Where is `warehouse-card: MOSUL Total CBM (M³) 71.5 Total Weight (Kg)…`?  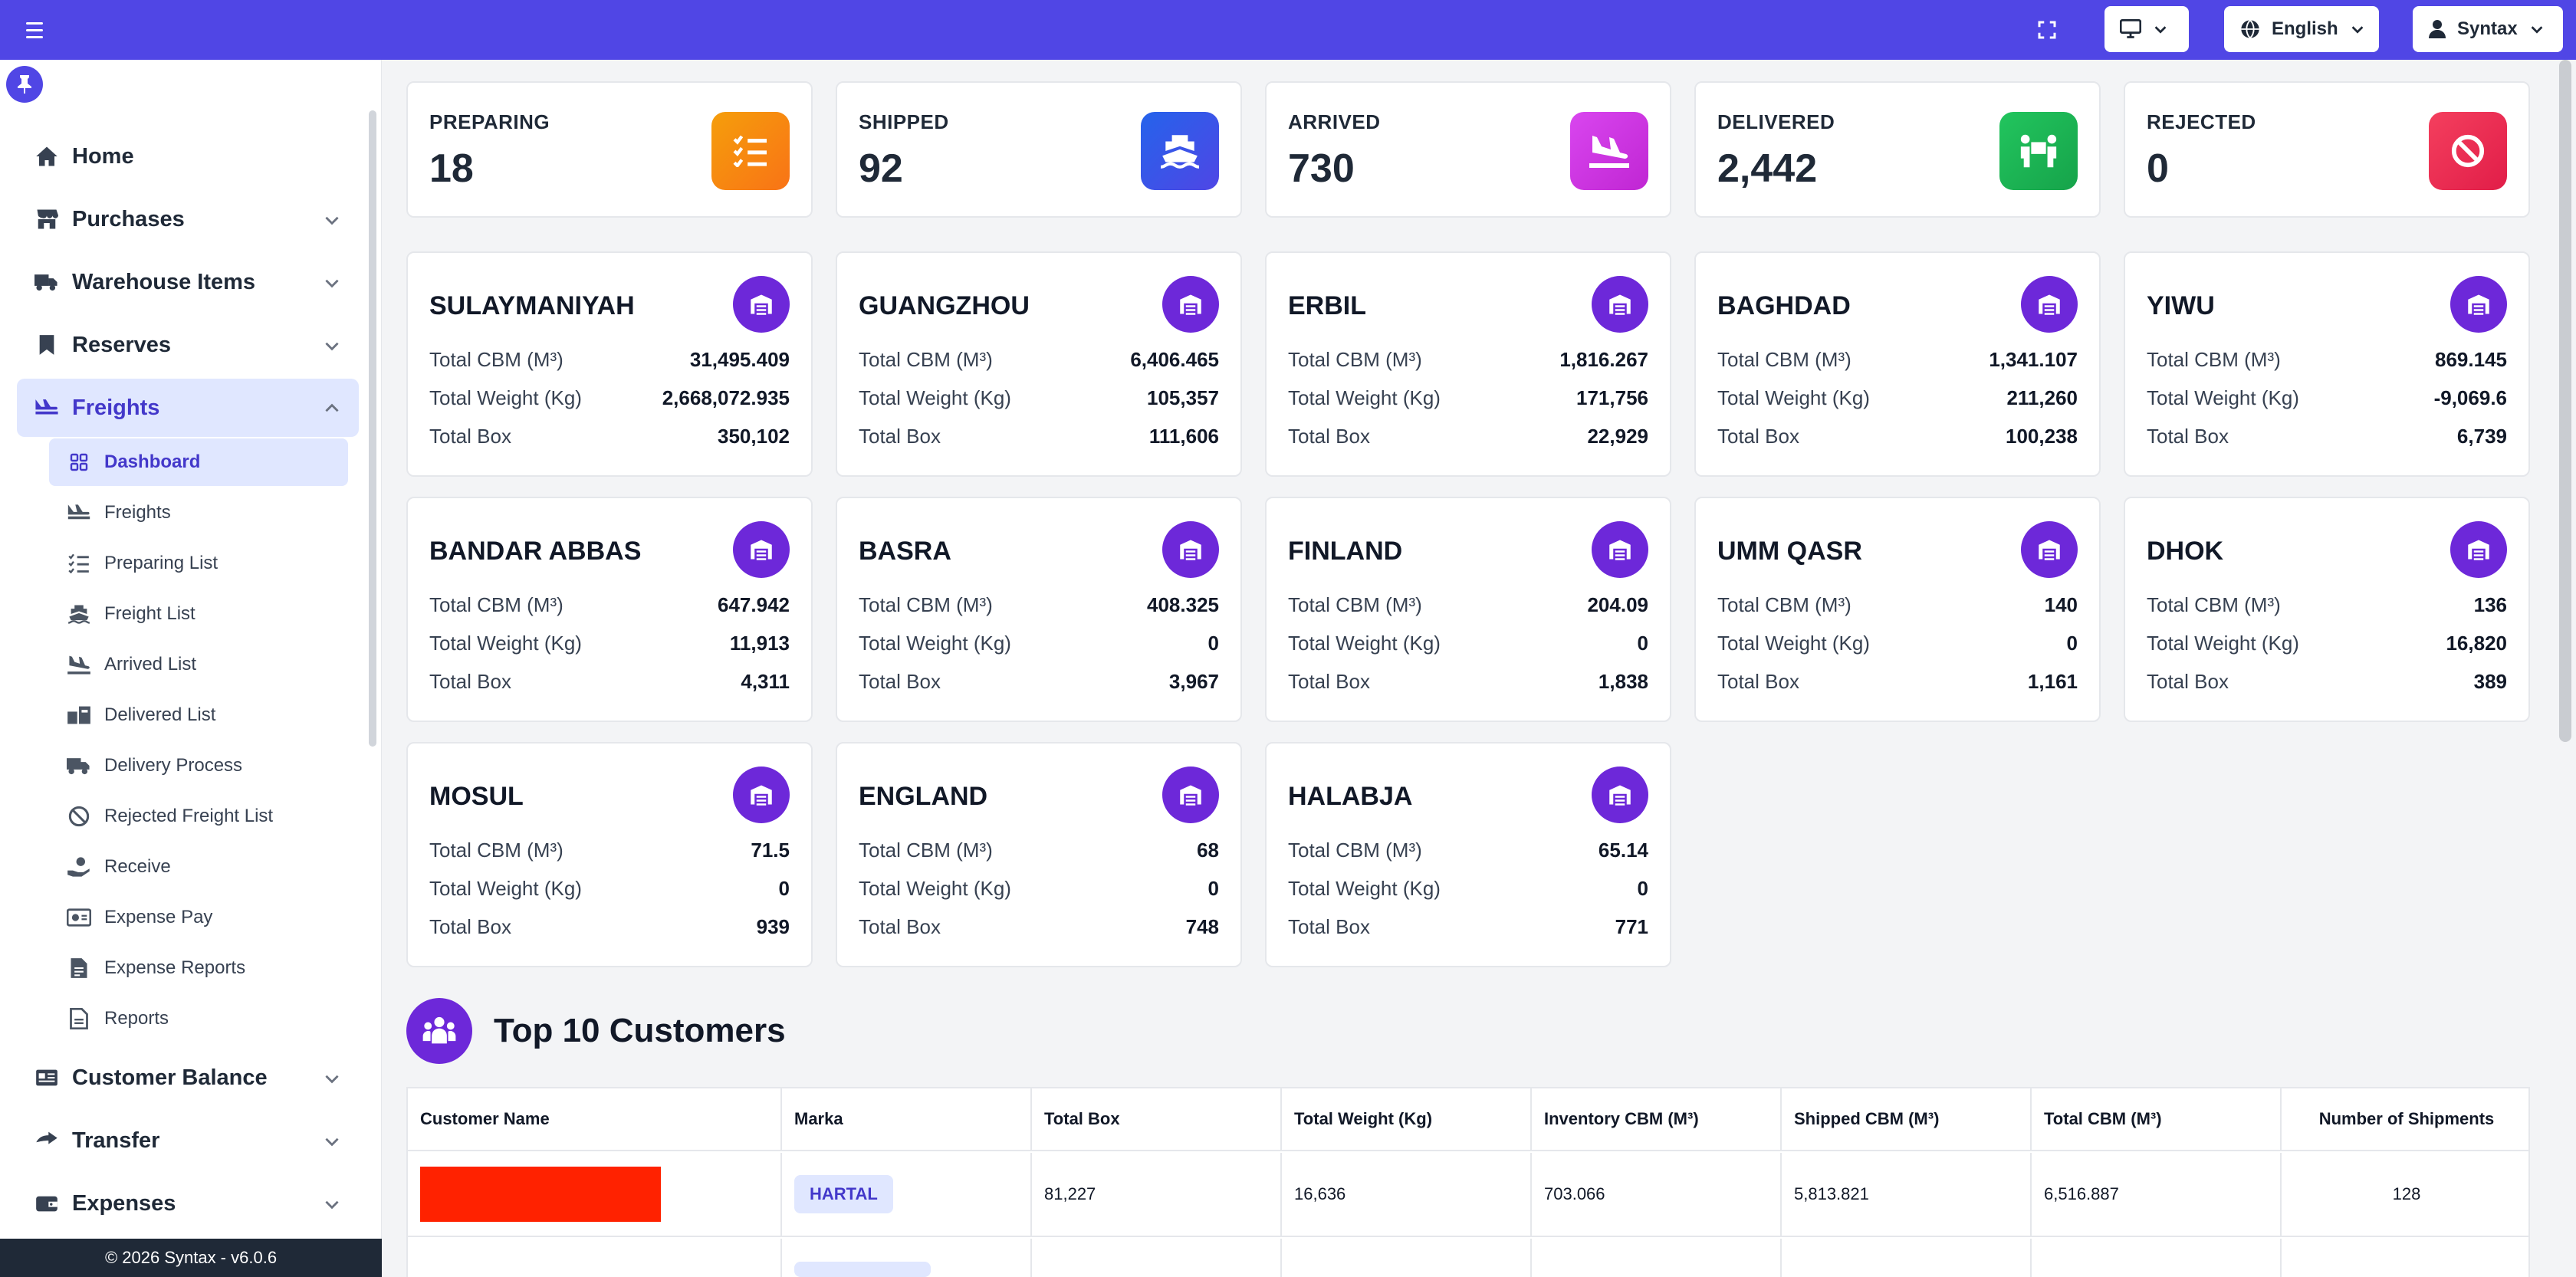 warehouse-card: MOSUL Total CBM (M³) 71.5 Total Weight (Kg)… is located at coordinates (609, 854).